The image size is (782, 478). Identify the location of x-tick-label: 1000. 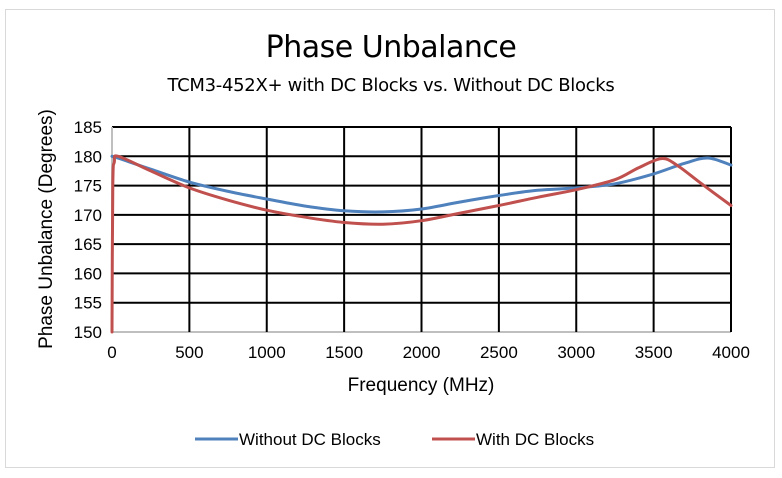
(267, 352).